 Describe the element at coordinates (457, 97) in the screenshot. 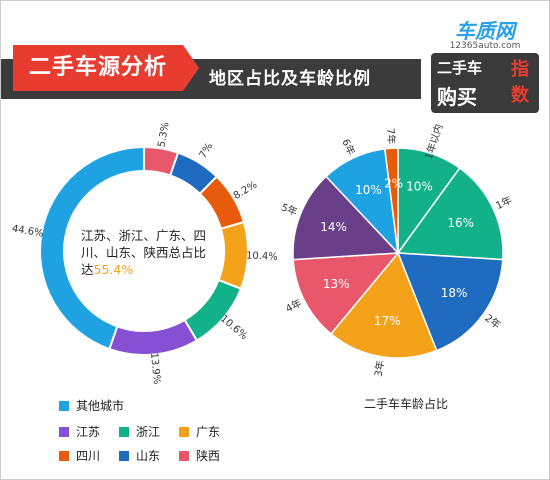

I see `logo-line2: 购买` at that location.